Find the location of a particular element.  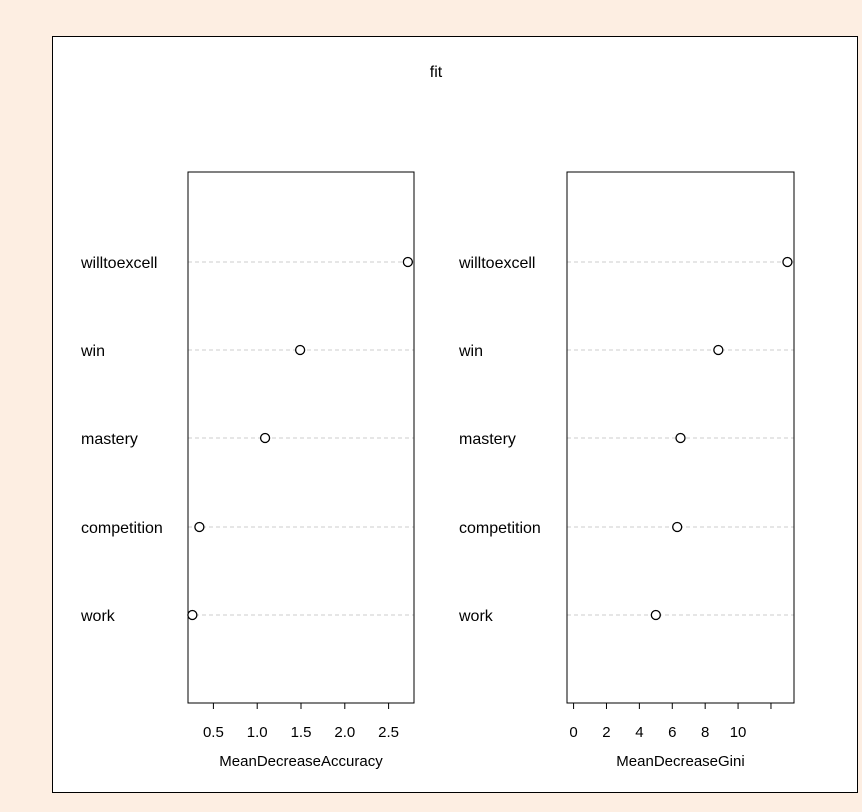

x-tick-label: 1.5 is located at coordinates (301, 732).